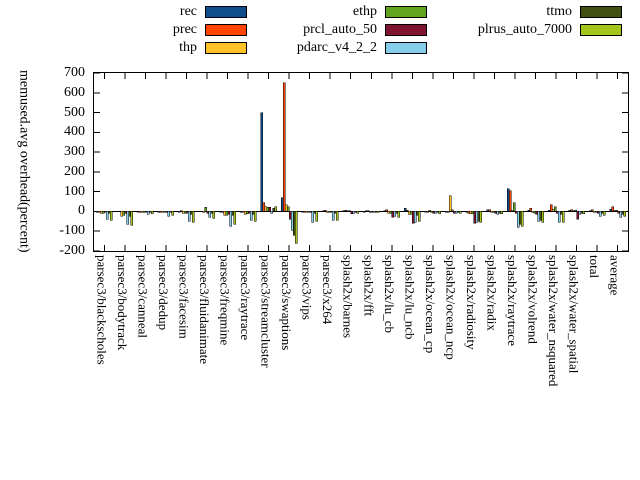 This screenshot has height=480, width=640. Describe the element at coordinates (413, 217) in the screenshot. I see `bar-prcl_auto_50-splash2x/lu_ncb` at that location.